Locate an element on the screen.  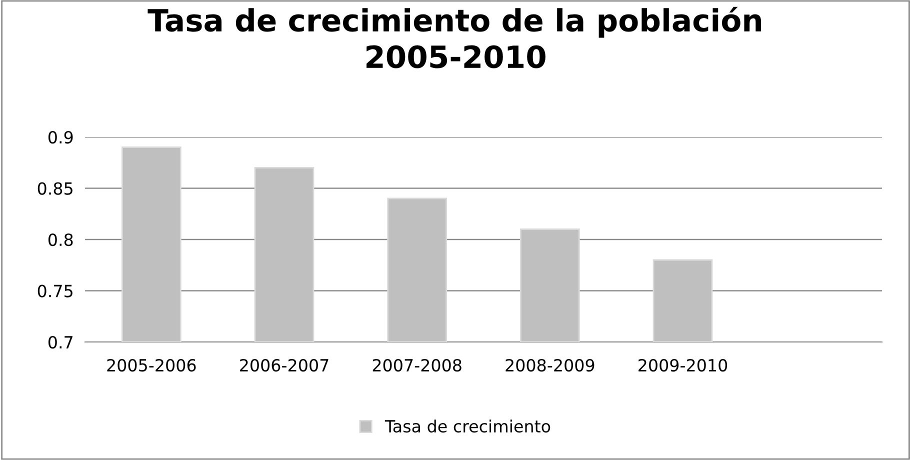
y-tick-label: 0.75 is located at coordinates (55, 291).